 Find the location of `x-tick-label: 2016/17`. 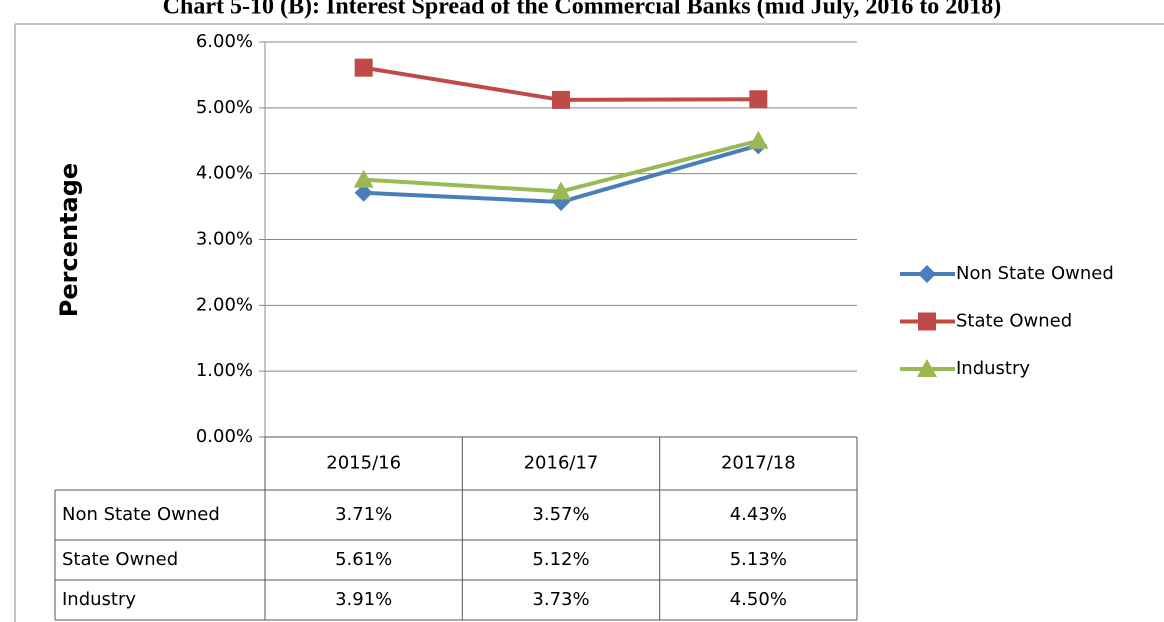

x-tick-label: 2016/17 is located at coordinates (561, 463).